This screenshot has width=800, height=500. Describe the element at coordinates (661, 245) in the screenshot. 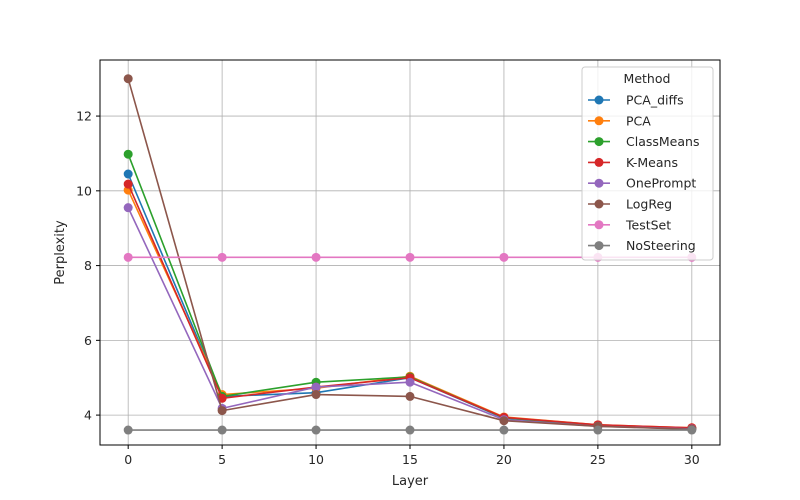

I see `legend-label: NoSteering` at that location.